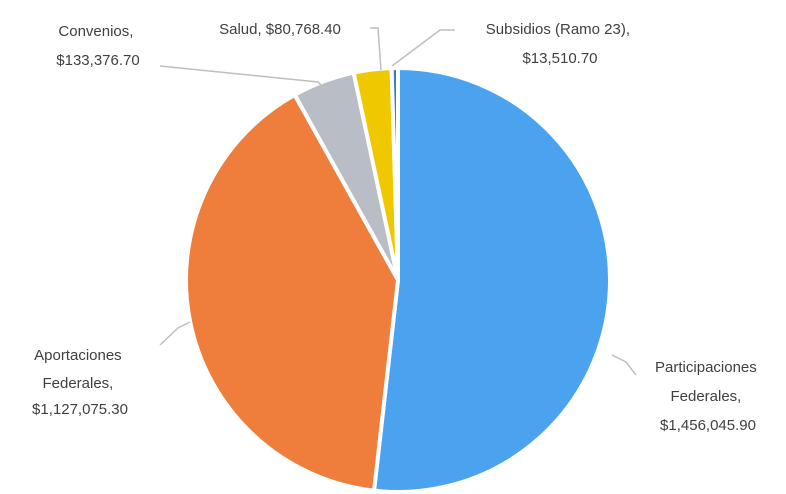  What do you see at coordinates (175, 333) in the screenshot?
I see `leader-line-aportaciones` at bounding box center [175, 333].